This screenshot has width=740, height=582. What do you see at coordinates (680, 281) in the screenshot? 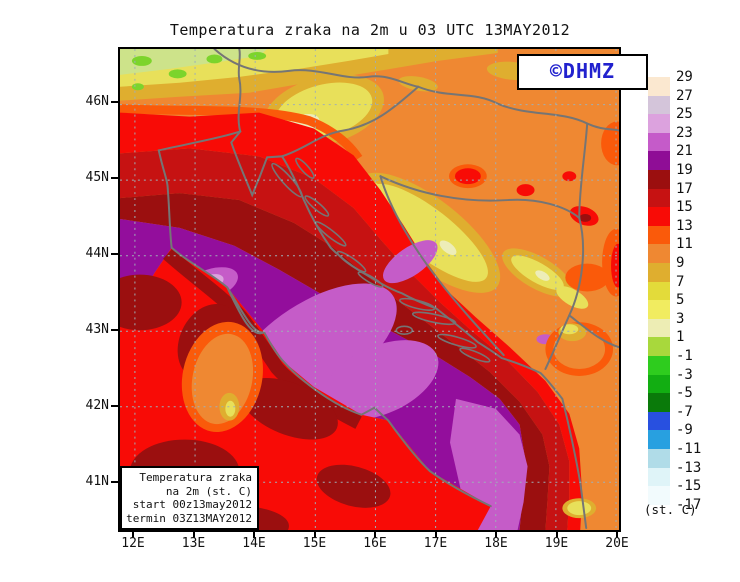
I see `colorbar-level-label: 7` at bounding box center [680, 281].